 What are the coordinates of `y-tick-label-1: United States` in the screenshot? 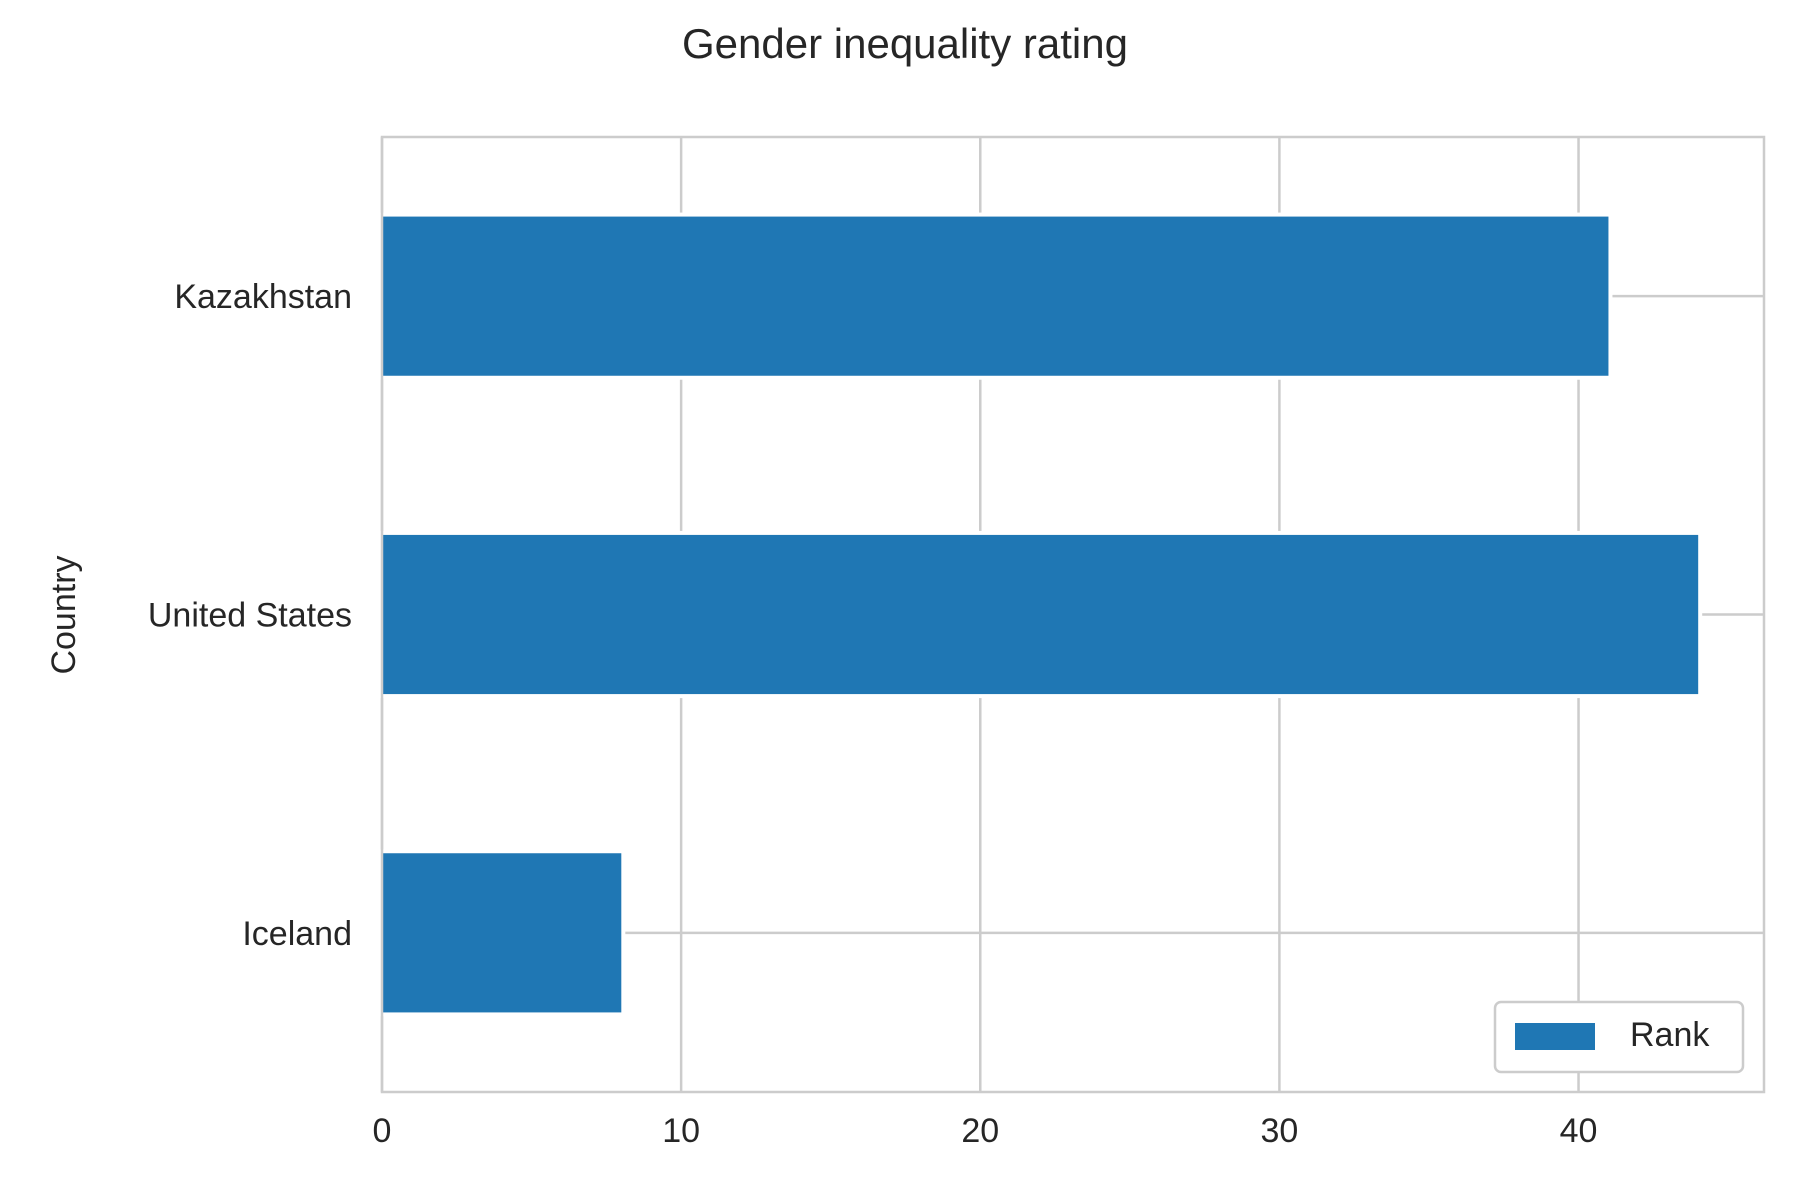 It's located at (250, 616).